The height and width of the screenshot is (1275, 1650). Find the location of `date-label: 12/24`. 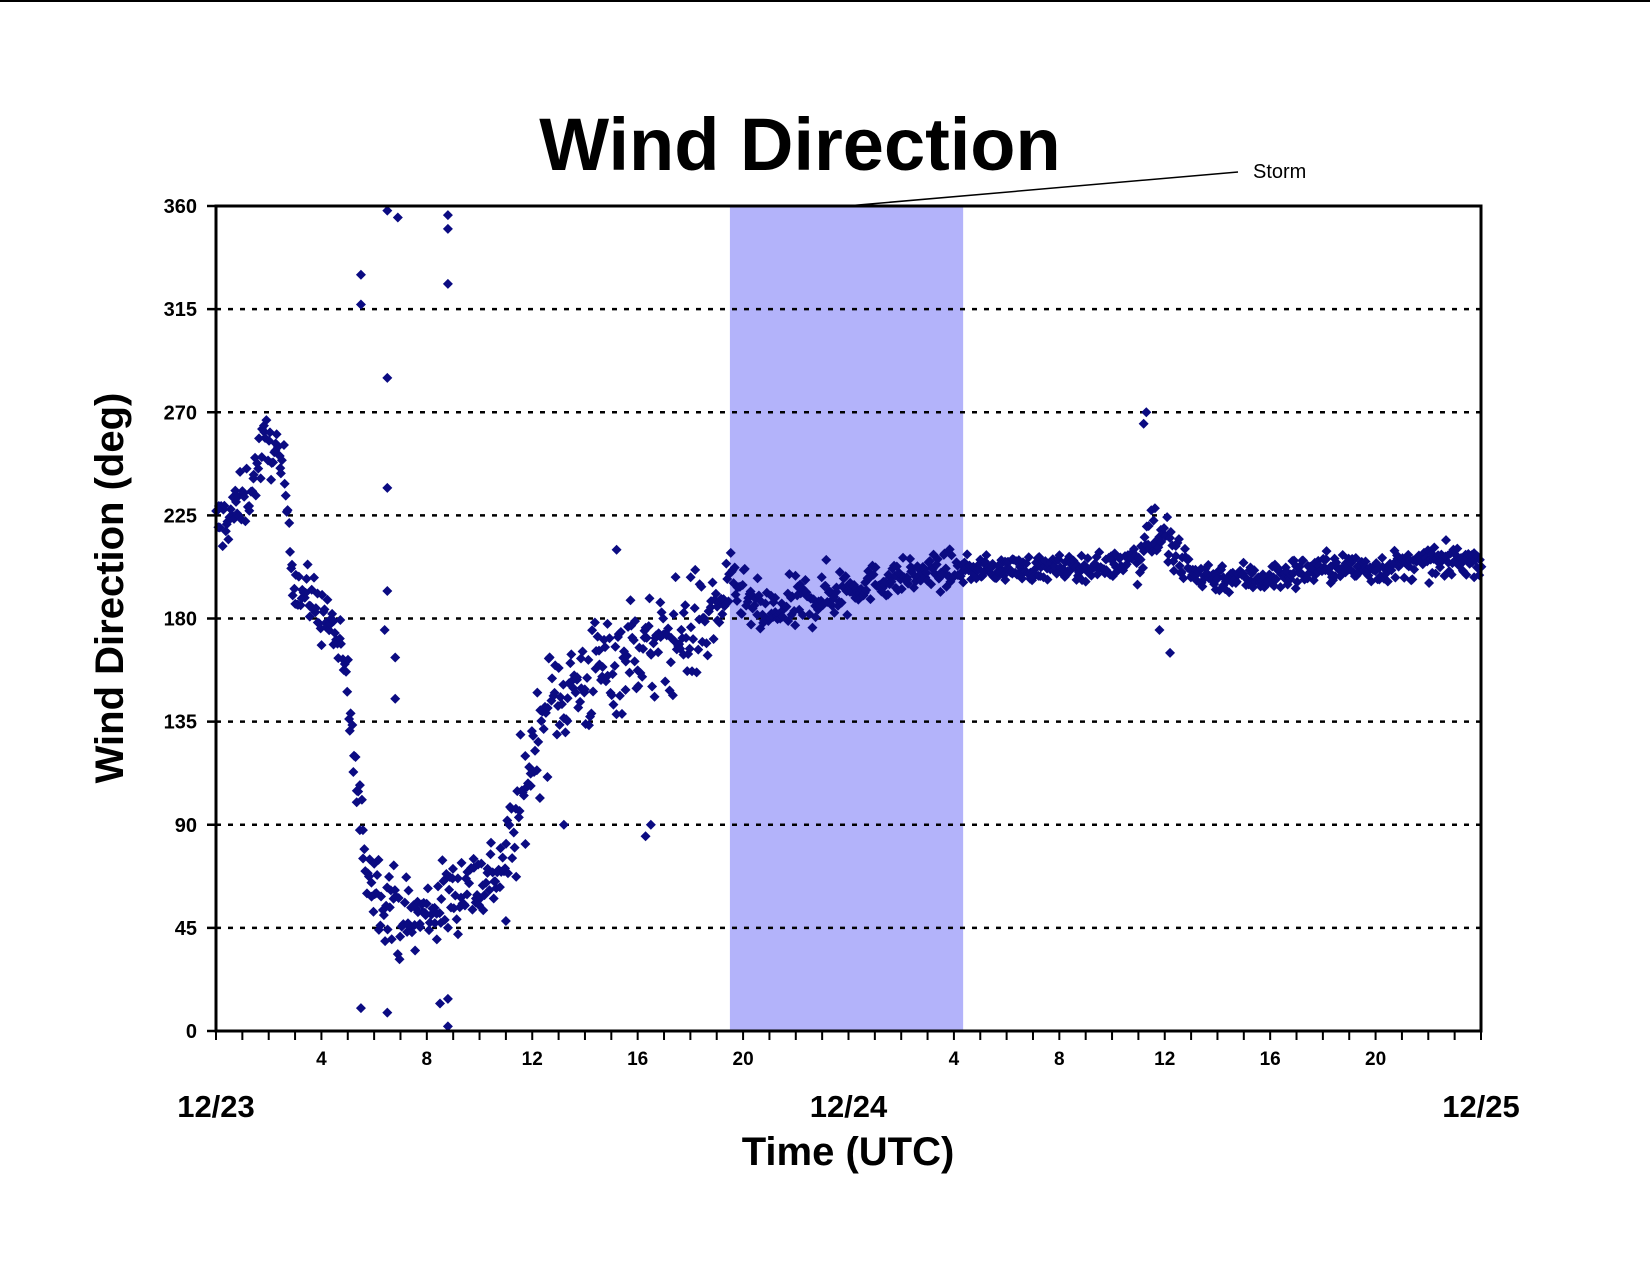

date-label: 12/24 is located at coordinates (849, 1106).